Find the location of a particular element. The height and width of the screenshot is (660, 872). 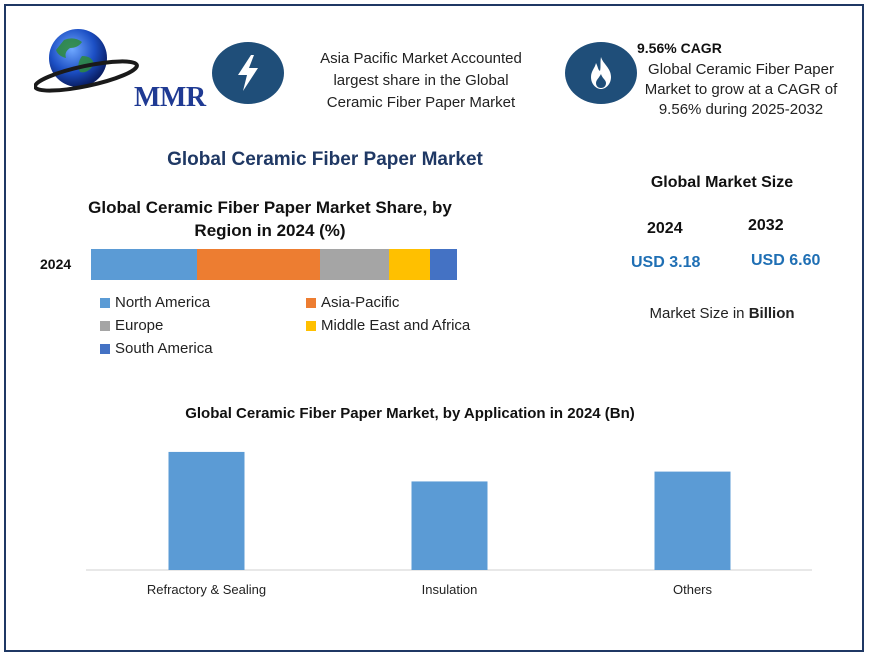

legend-item: Europe is located at coordinates (131, 325).